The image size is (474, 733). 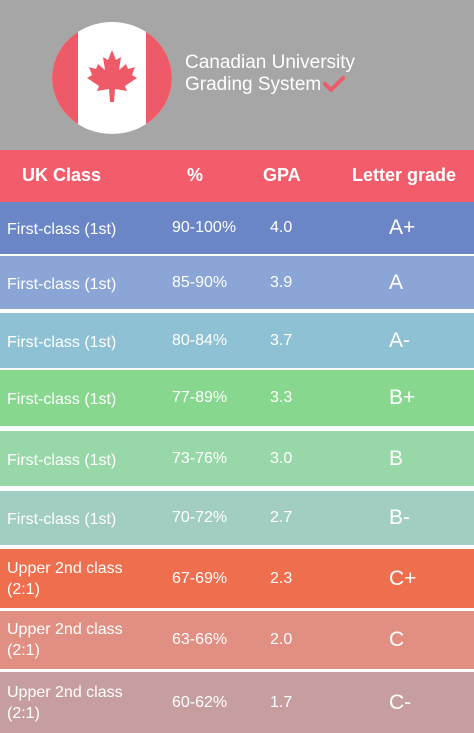 What do you see at coordinates (237, 458) in the screenshot?
I see `table-row: First-class (1st) 73-76% 3.0 B` at bounding box center [237, 458].